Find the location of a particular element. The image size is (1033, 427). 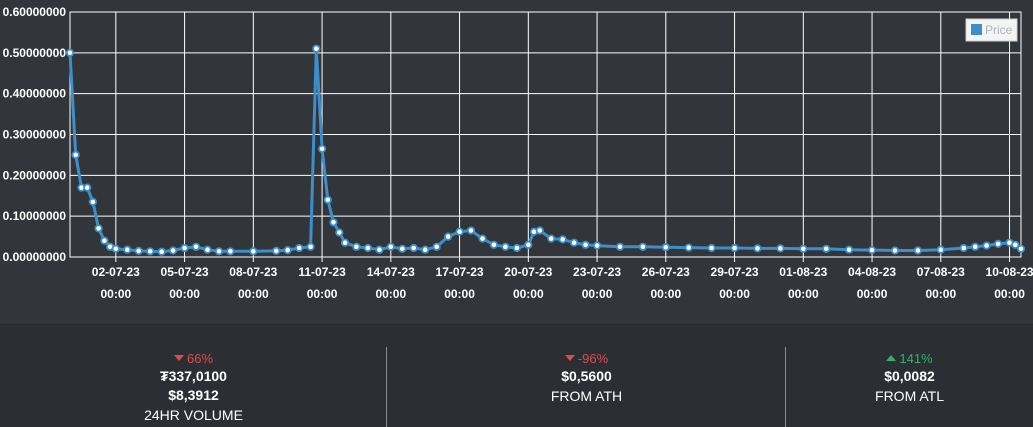

x-tick-date: 11-07-23 is located at coordinates (322, 272).